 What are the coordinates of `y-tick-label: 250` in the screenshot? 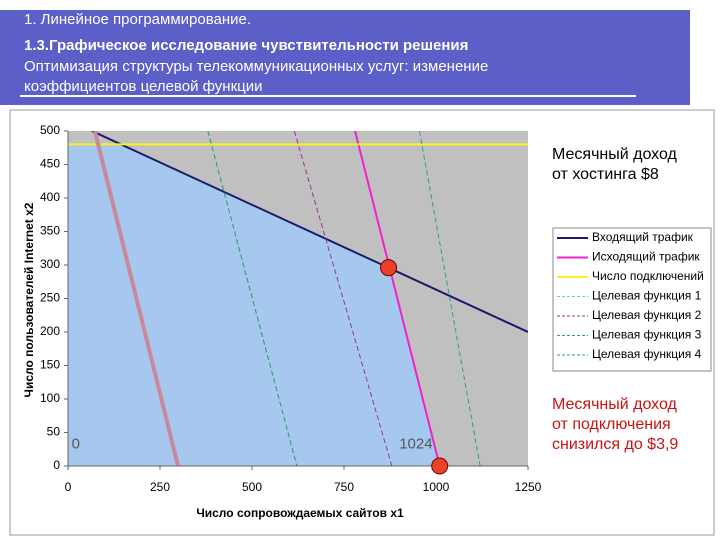 It's located at (50, 298).